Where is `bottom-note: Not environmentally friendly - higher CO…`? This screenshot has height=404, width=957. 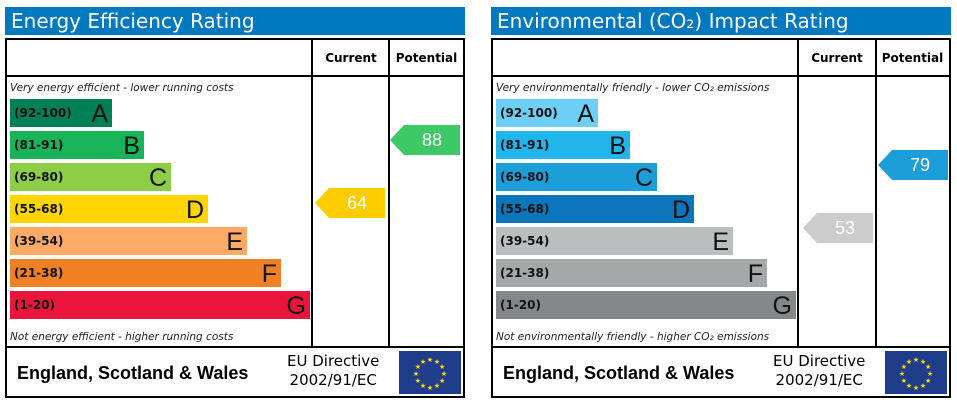 bottom-note: Not environmentally friendly - higher CO… is located at coordinates (633, 337).